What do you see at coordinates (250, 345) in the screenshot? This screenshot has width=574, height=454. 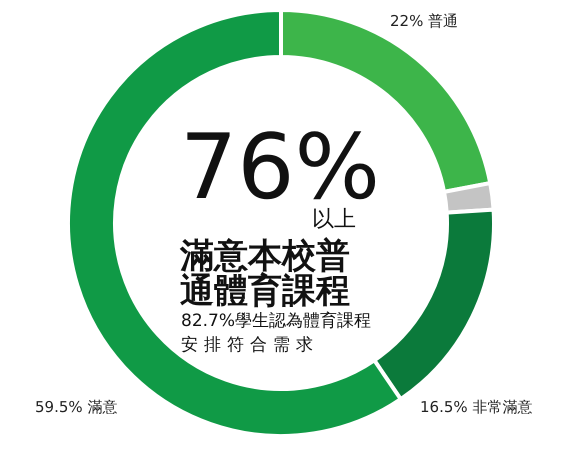 I see `text: 安排符合需求` at bounding box center [250, 345].